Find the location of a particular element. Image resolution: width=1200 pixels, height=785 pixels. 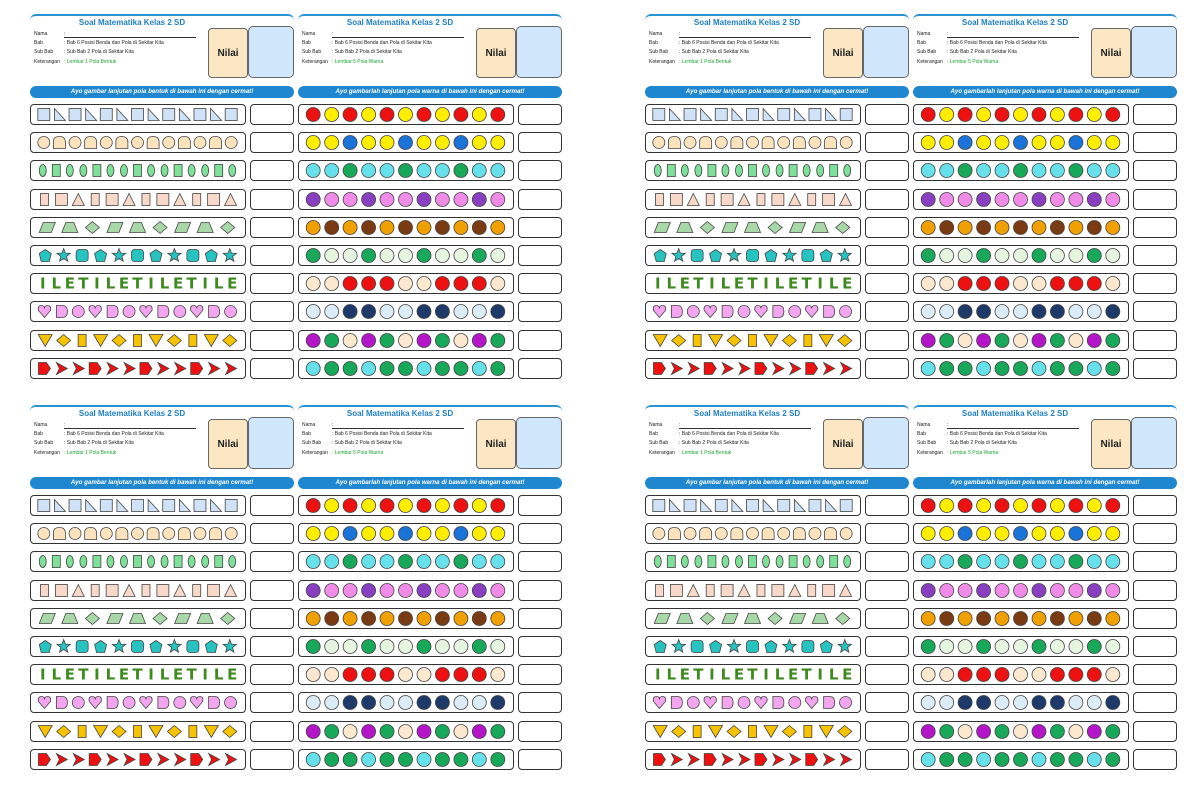

color-dot is located at coordinates (387, 534).